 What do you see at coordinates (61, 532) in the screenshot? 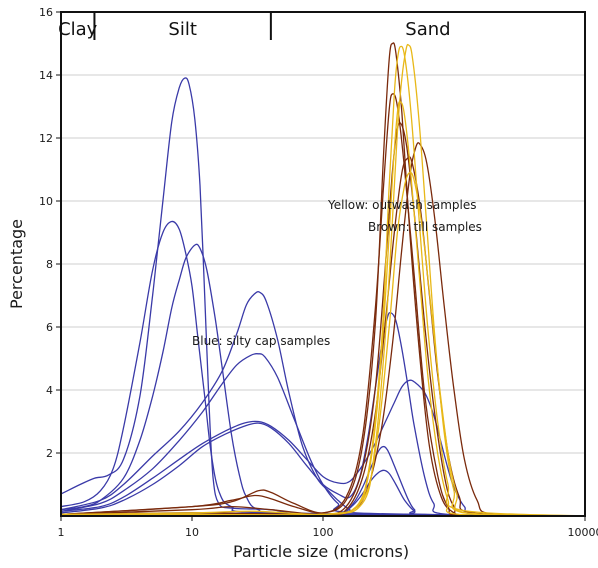
I see `x-tick-label-1: 1` at bounding box center [61, 532].